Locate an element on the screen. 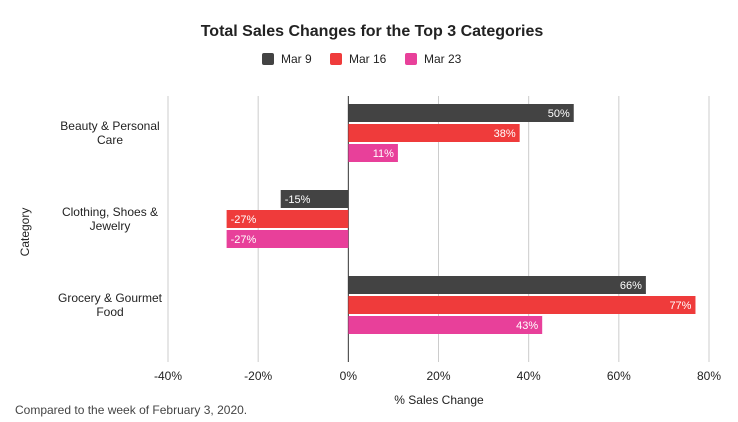  legend: Mar 9 Mar 16 Mar 23 is located at coordinates (362, 59).